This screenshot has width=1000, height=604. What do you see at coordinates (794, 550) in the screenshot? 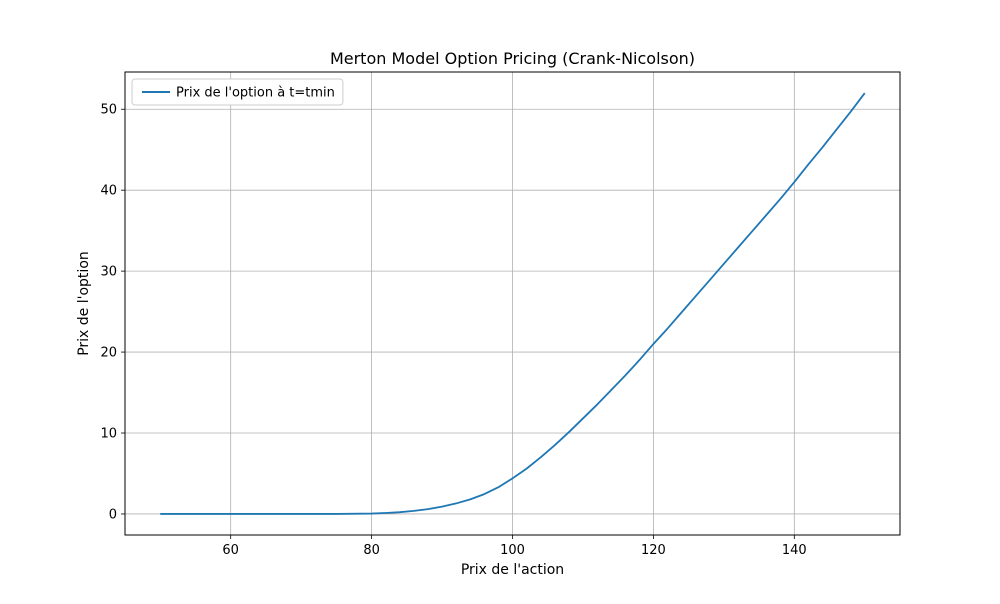
I see `x-tick-label: 140` at bounding box center [794, 550].